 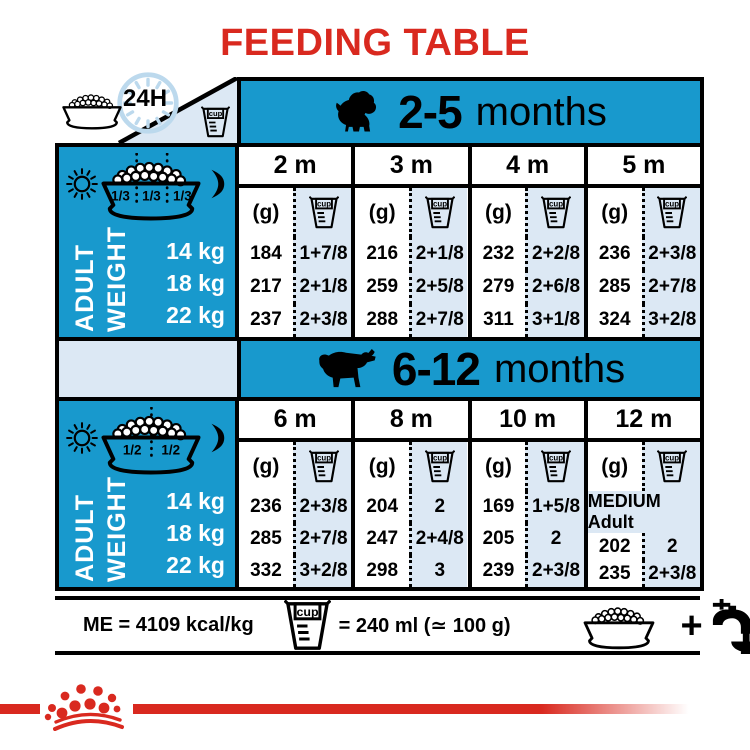 I want to click on data-row: 169 1+5/8, so click(x=527, y=507).